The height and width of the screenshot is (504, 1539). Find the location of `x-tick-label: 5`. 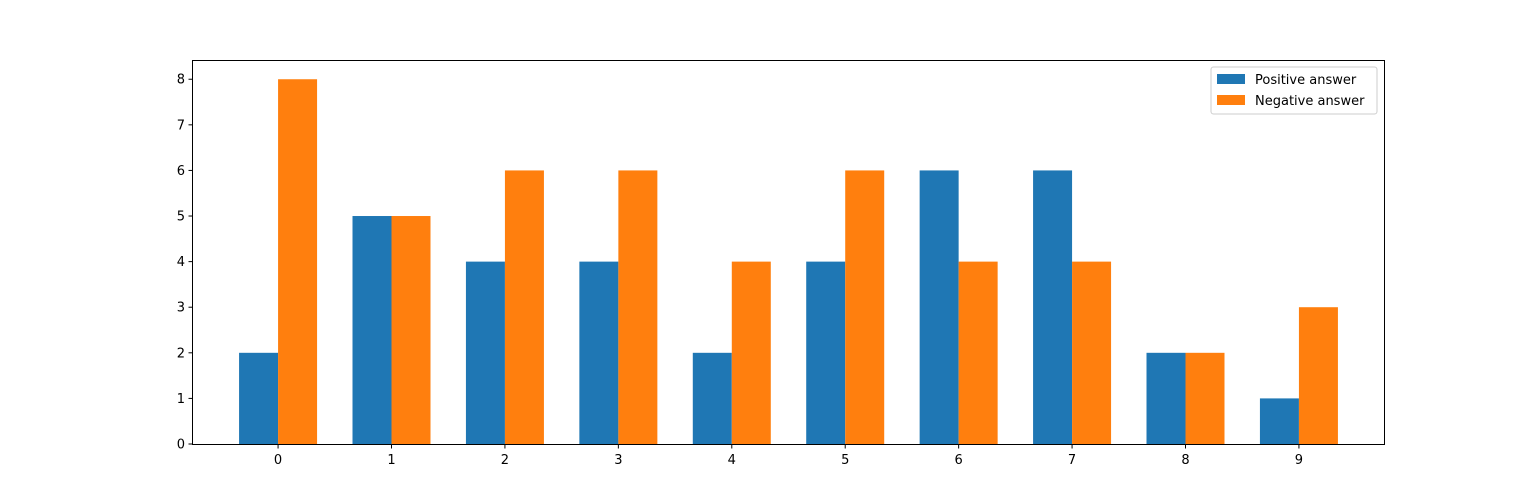

x-tick-label: 5 is located at coordinates (845, 460).